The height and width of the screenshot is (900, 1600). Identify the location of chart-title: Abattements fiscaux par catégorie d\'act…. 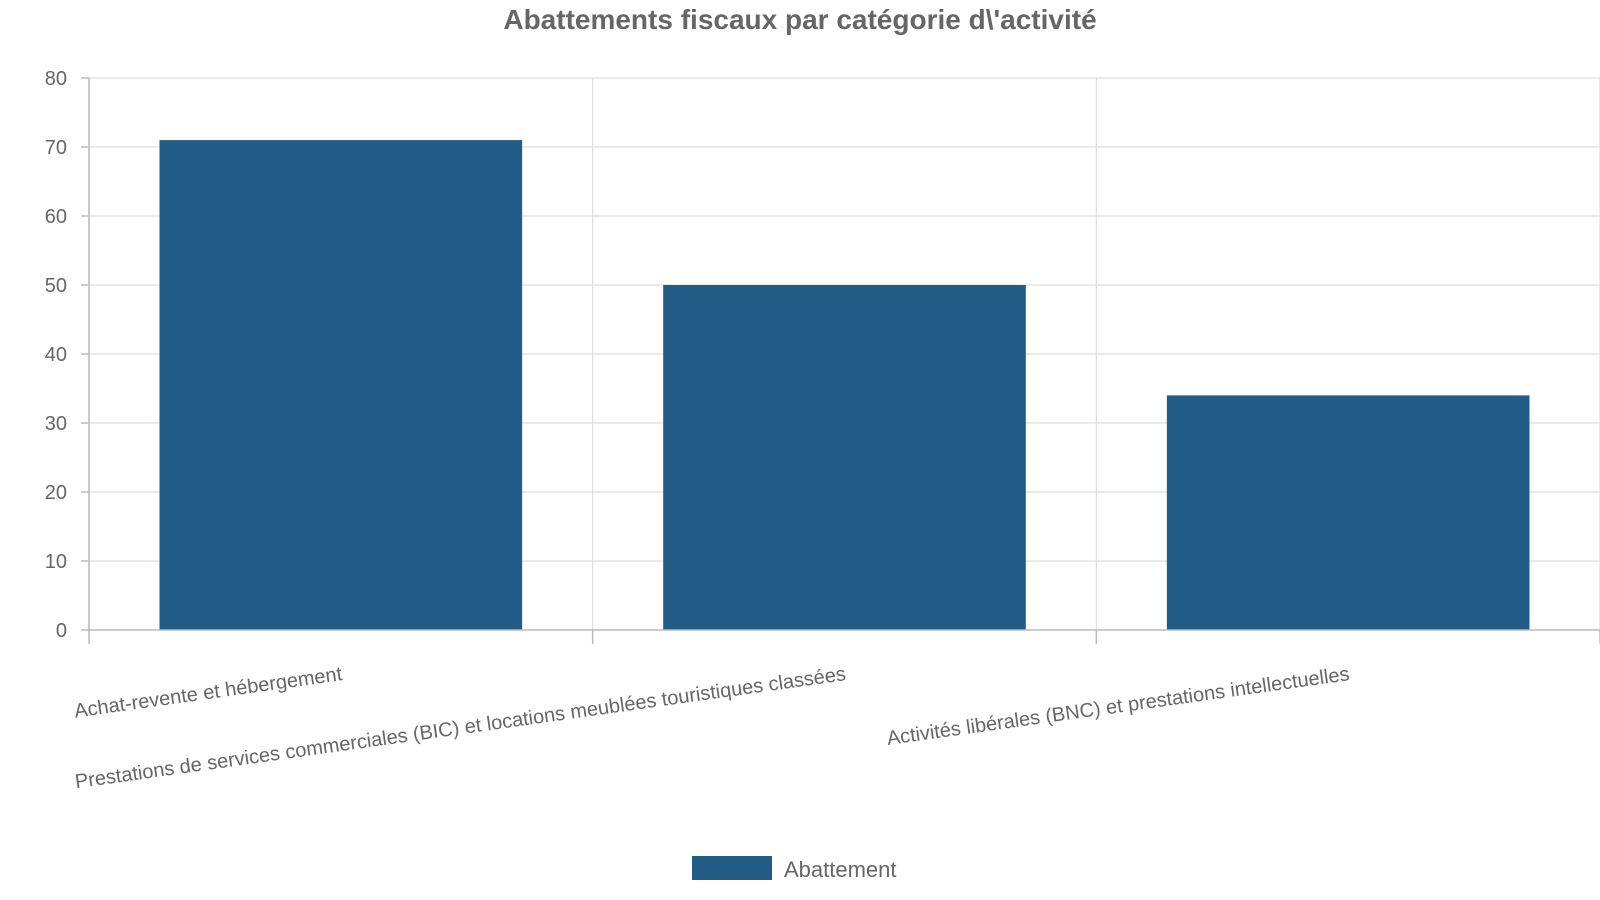
(799, 19).